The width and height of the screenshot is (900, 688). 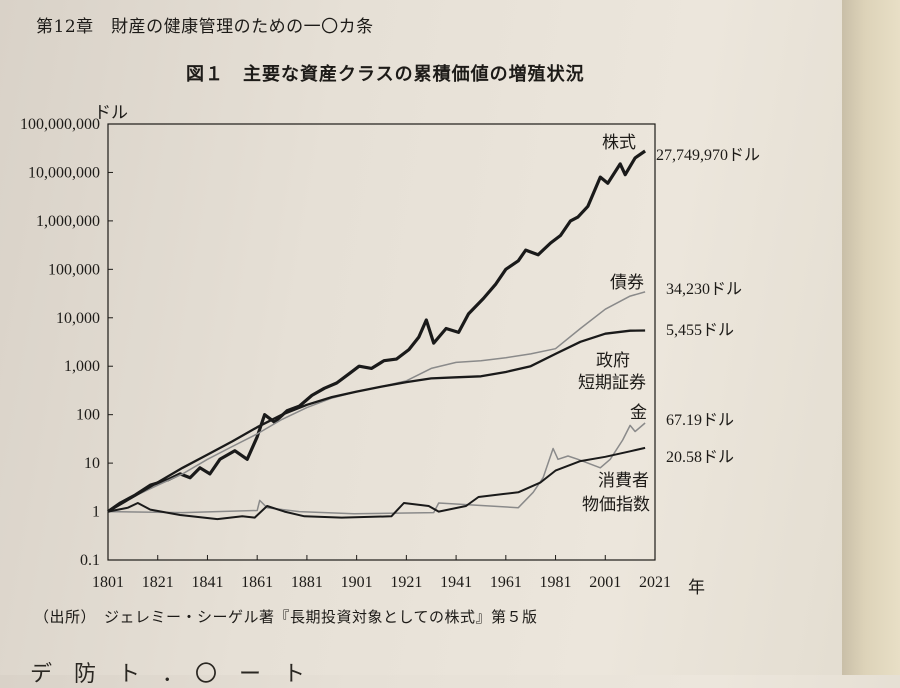 What do you see at coordinates (700, 420) in the screenshot?
I see `end-value-gold: 67.19ドル` at bounding box center [700, 420].